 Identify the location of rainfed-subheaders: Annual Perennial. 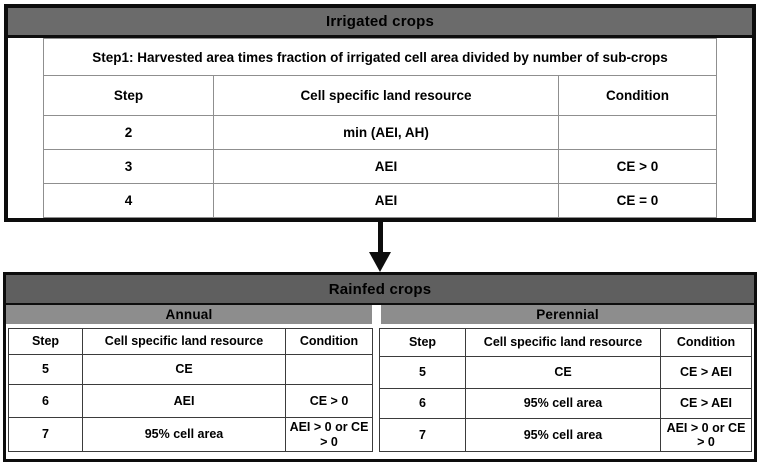
(380, 314).